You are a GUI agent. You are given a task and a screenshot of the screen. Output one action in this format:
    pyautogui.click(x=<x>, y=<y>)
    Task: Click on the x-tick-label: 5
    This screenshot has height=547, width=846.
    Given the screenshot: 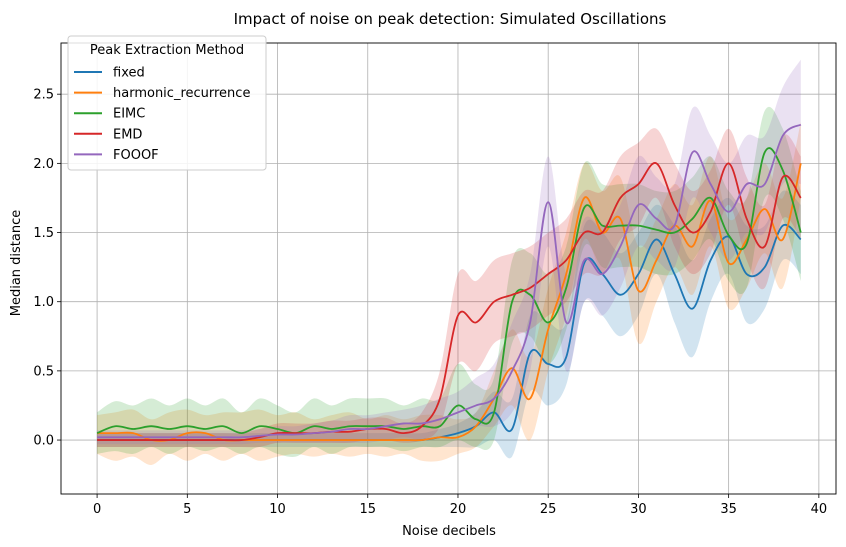 What is the action you would take?
    pyautogui.click(x=187, y=509)
    